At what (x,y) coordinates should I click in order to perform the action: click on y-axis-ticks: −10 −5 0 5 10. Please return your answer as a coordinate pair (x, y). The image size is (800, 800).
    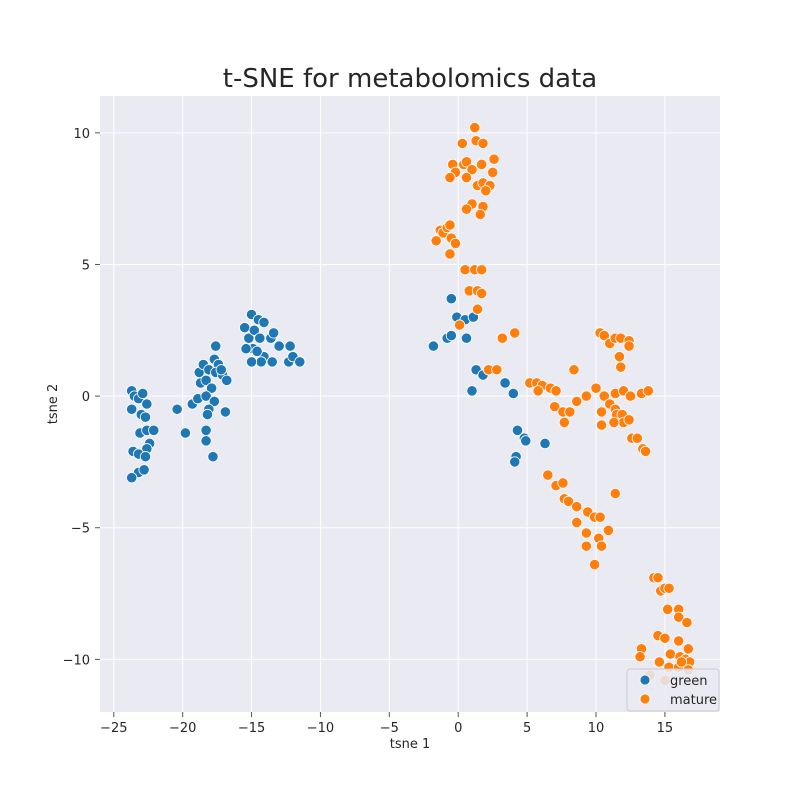
    Looking at the image, I should click on (81, 397).